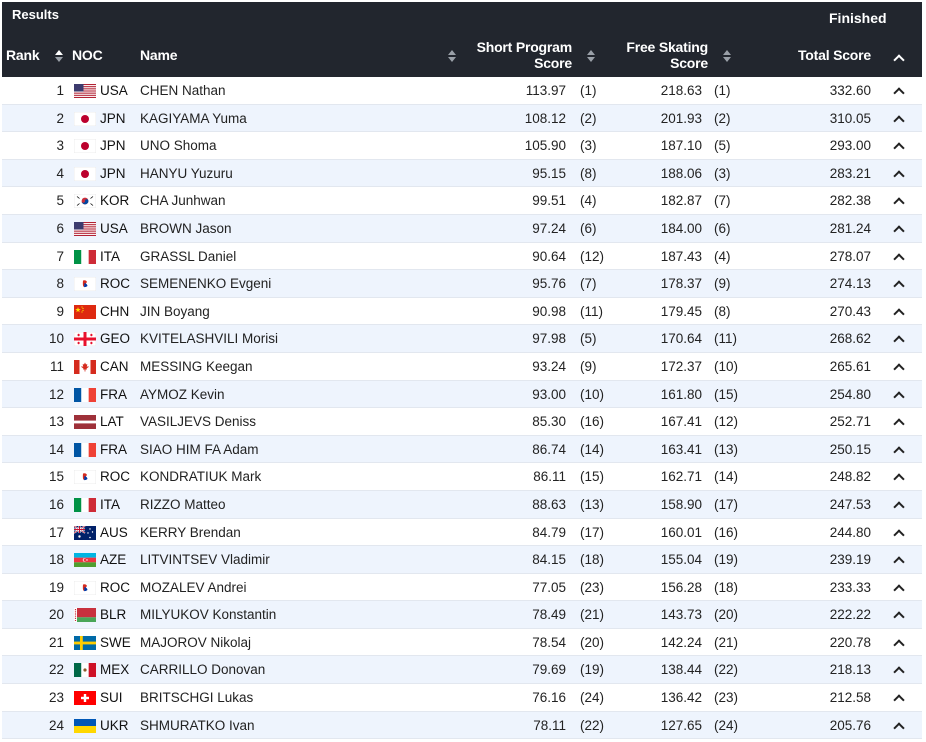  What do you see at coordinates (208, 615) in the screenshot?
I see `athlete-name: MILYUKOV Konstantin` at bounding box center [208, 615].